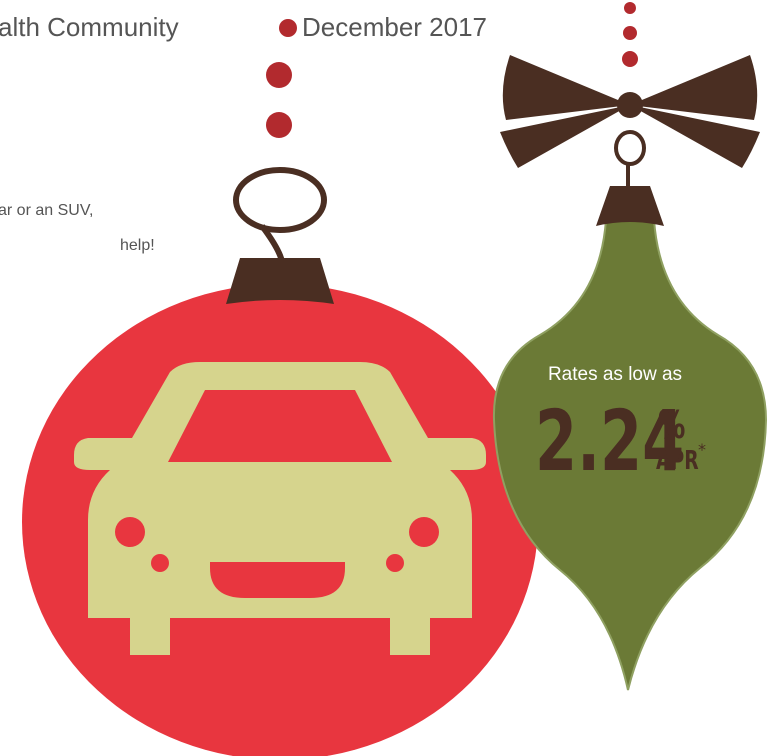  I want to click on bow, so click(630, 111).